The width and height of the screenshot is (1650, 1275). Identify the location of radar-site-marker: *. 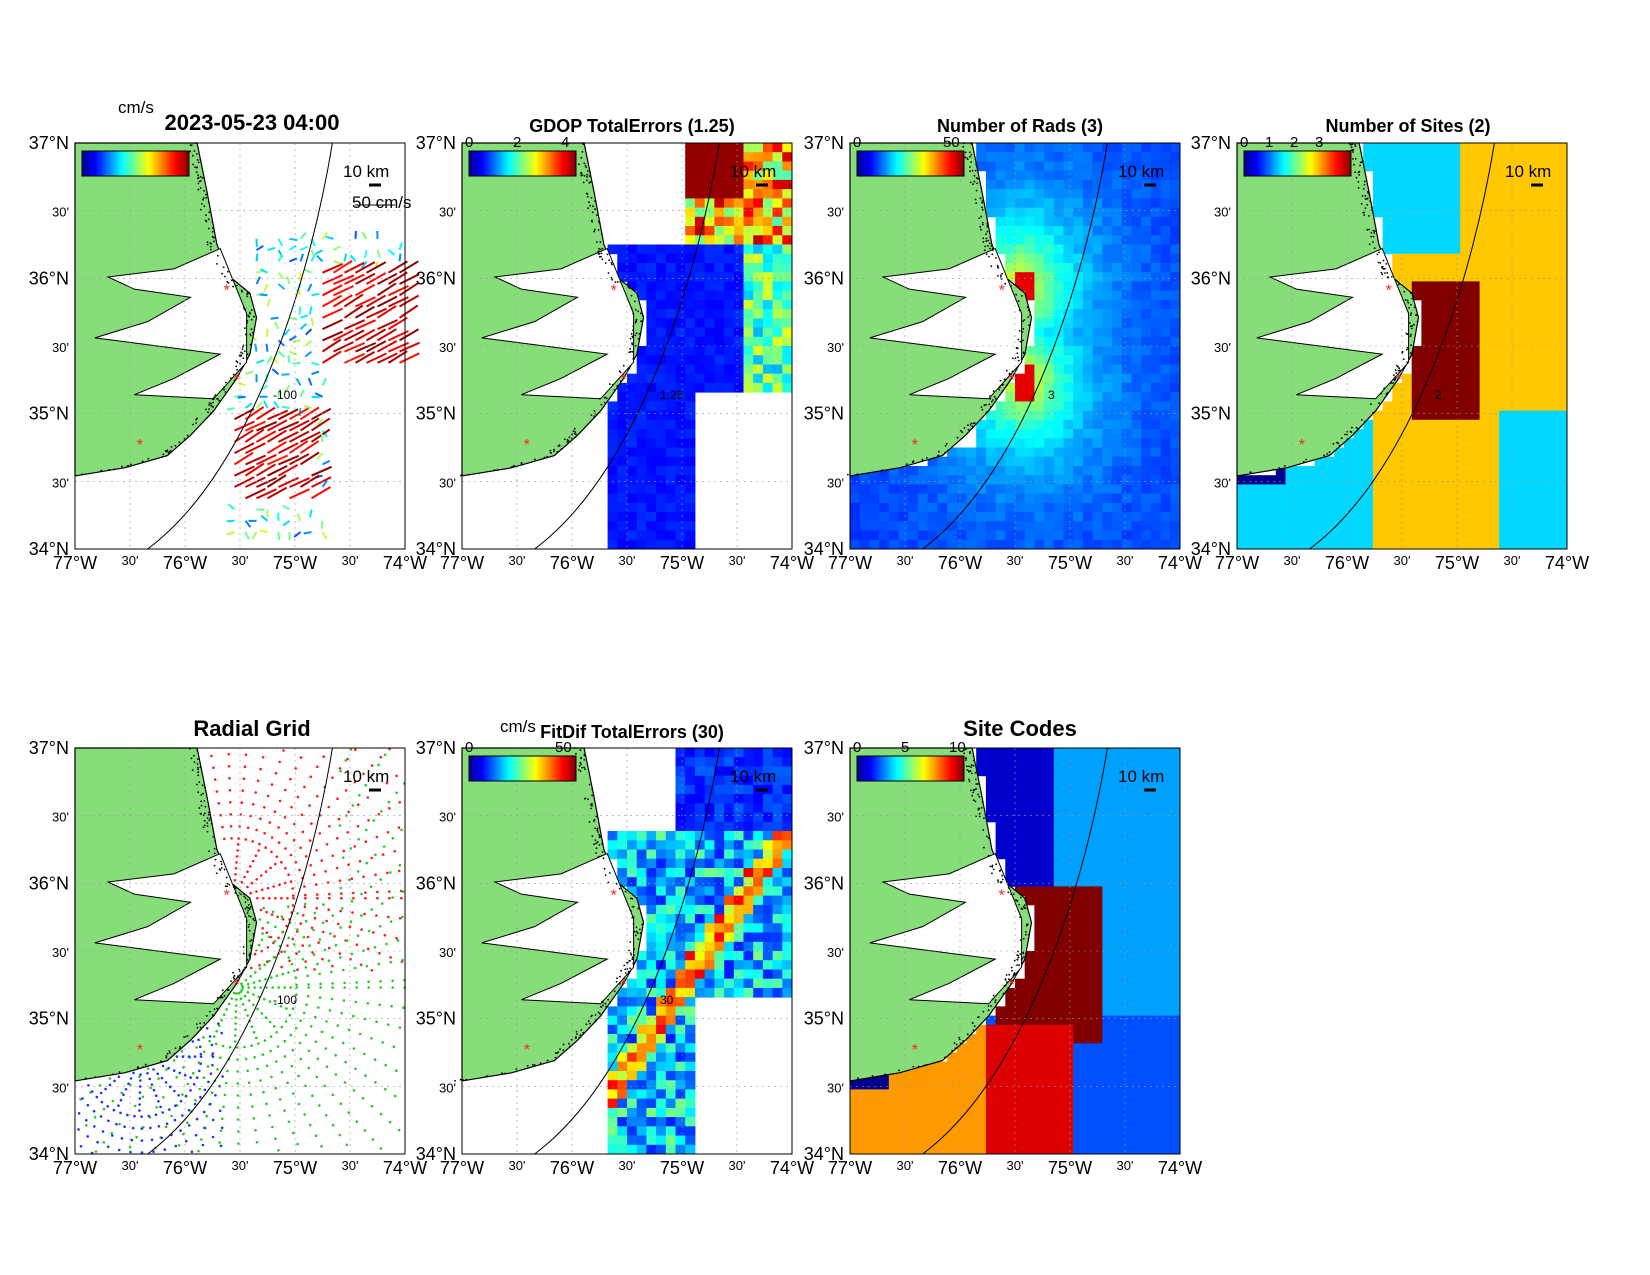
(527, 445).